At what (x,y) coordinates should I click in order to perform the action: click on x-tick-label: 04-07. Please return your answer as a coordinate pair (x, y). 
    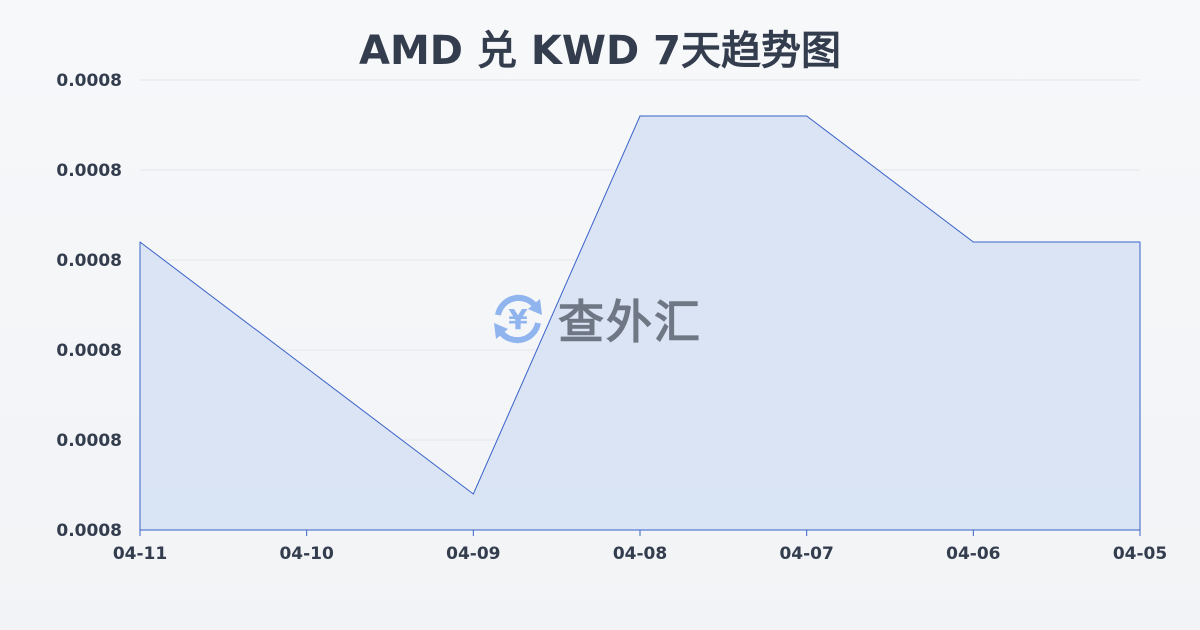
    Looking at the image, I should click on (806, 554).